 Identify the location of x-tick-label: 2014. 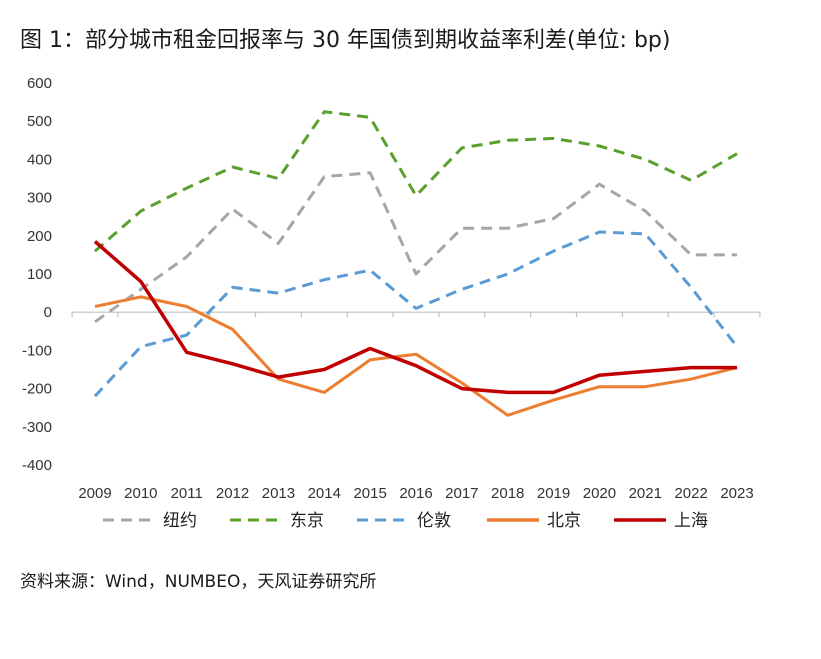
(324, 493).